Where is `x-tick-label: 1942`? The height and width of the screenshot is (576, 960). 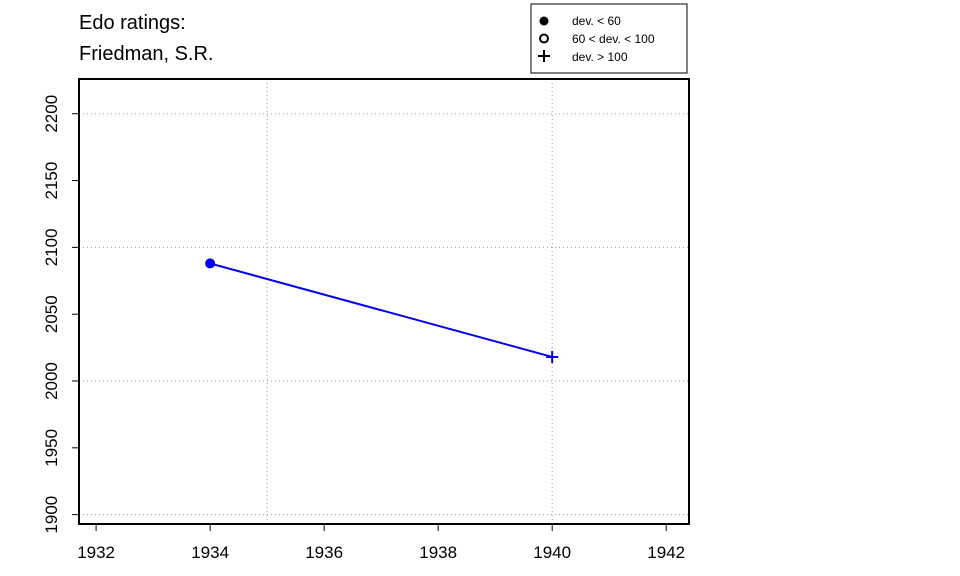 x-tick-label: 1942 is located at coordinates (666, 552).